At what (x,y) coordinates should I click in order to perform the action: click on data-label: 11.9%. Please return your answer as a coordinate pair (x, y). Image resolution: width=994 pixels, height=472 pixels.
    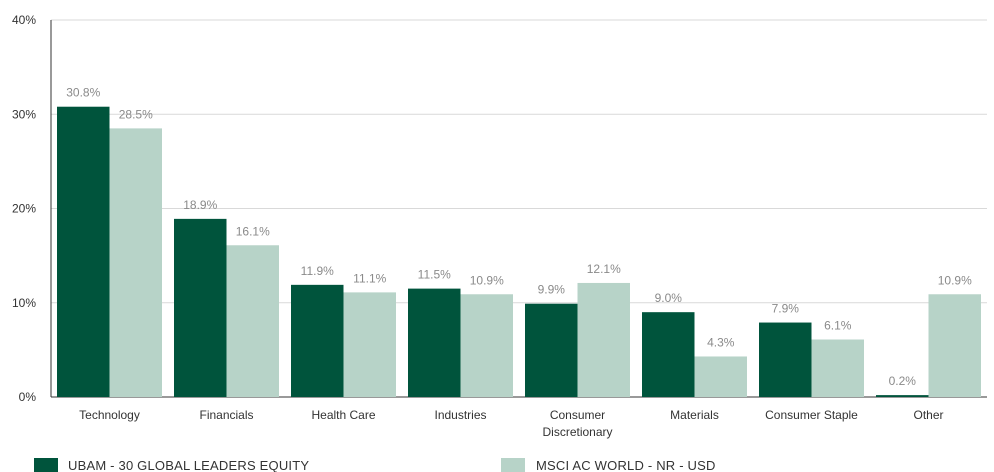
    Looking at the image, I should click on (317, 271).